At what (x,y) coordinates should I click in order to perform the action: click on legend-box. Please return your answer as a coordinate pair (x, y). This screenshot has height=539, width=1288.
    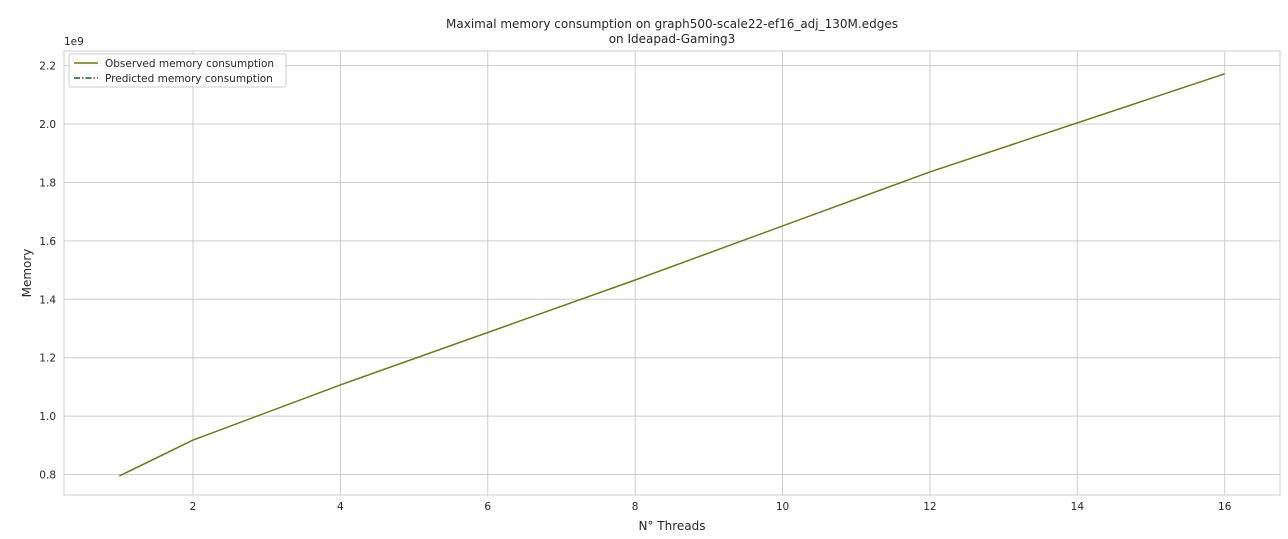
    Looking at the image, I should click on (177, 70).